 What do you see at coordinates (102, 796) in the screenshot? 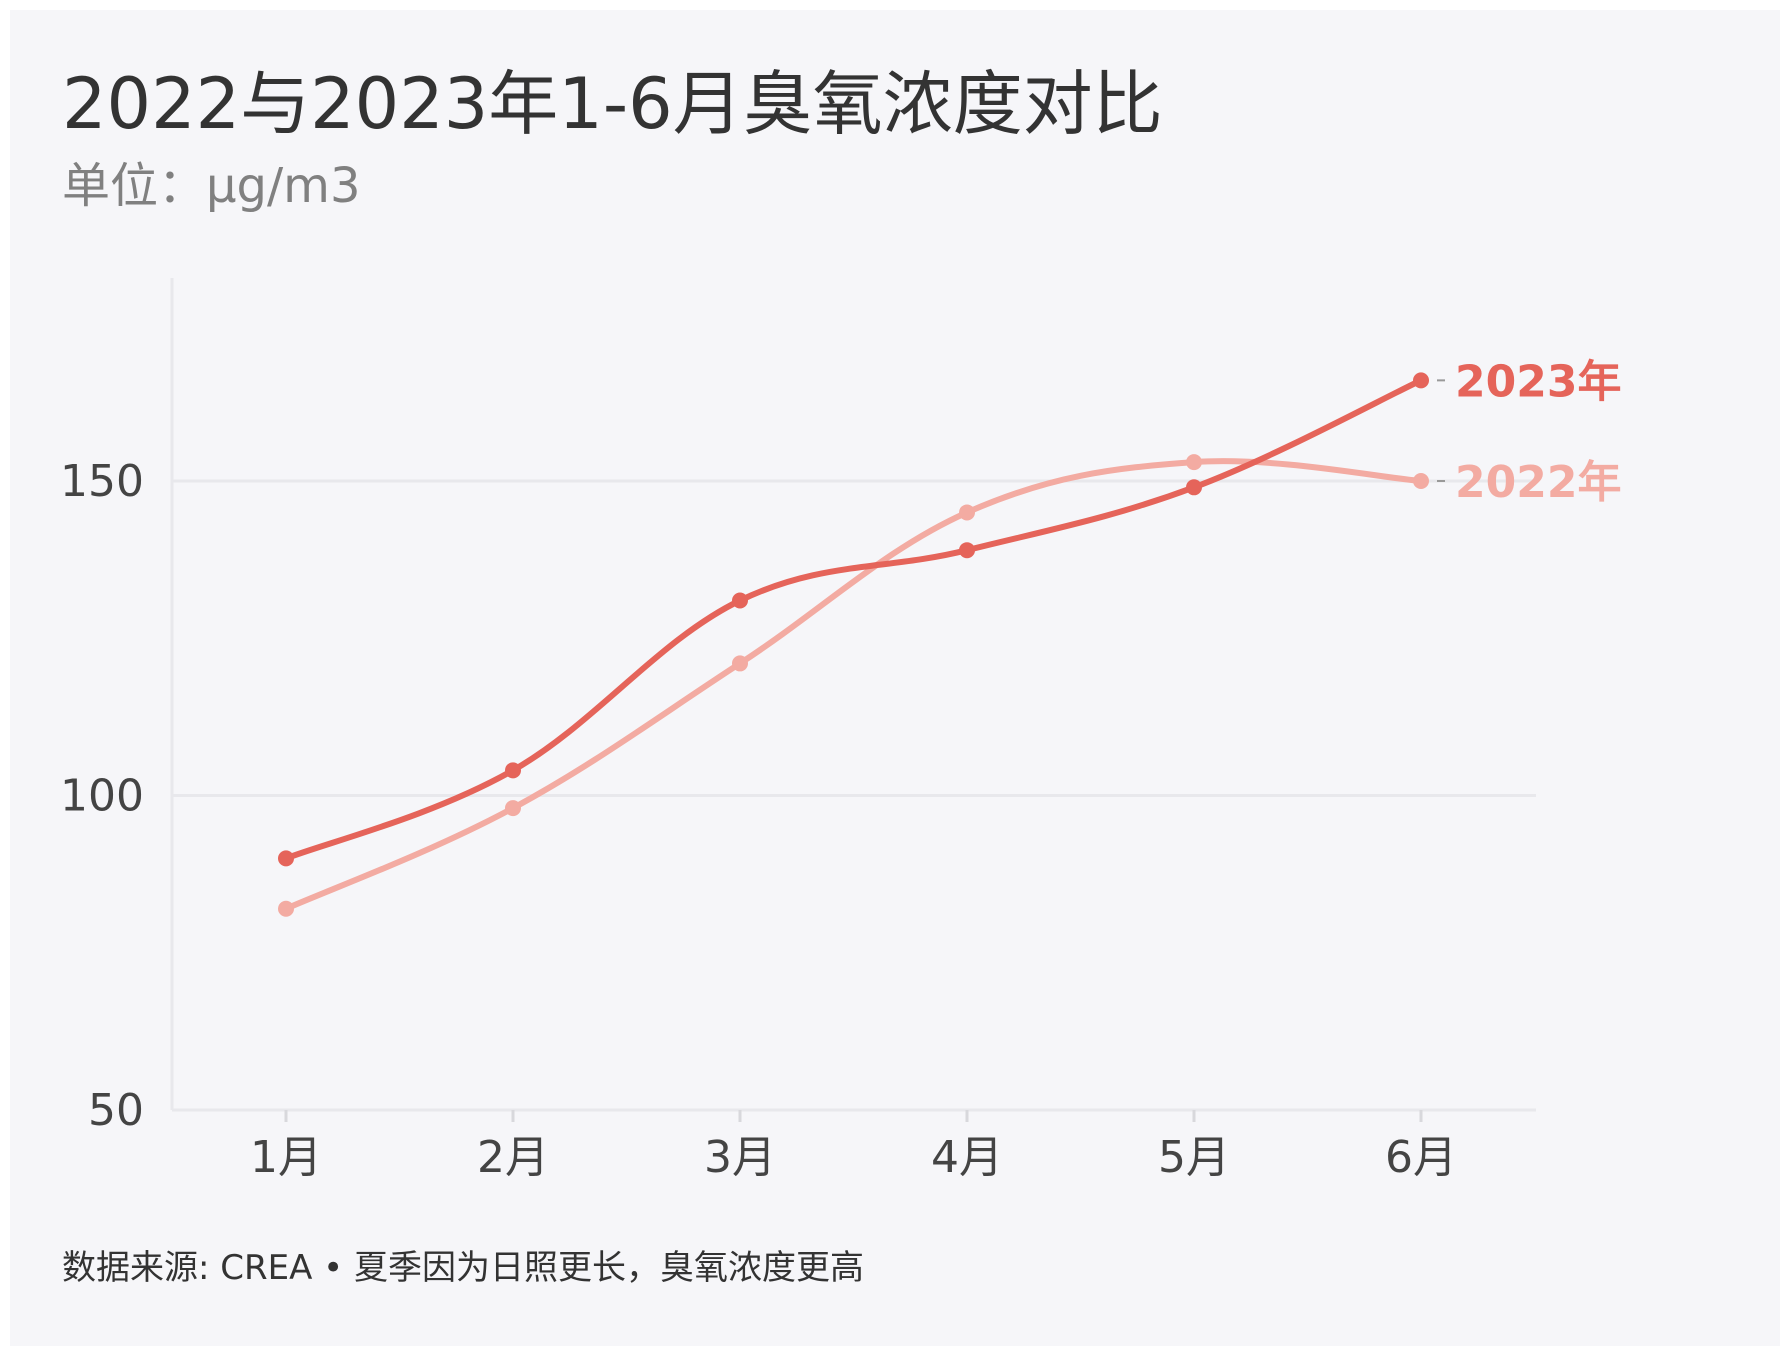
I see `y-tick-label: 100` at bounding box center [102, 796].